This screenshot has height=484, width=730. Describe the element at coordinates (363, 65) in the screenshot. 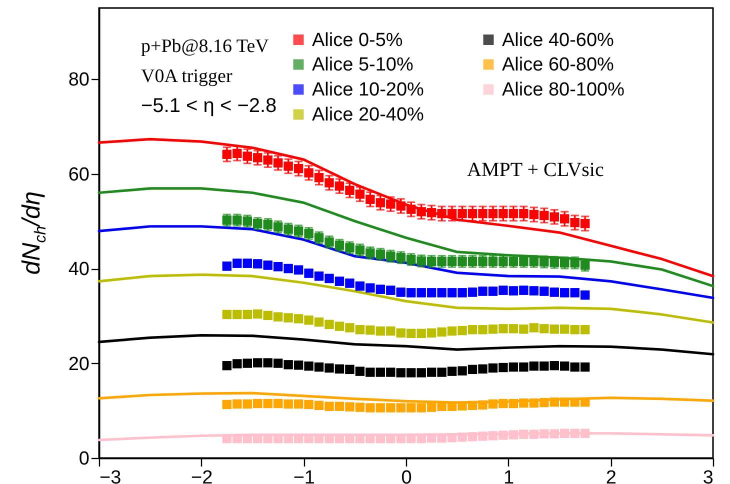

I see `legend-label: Alice 5-10%` at that location.